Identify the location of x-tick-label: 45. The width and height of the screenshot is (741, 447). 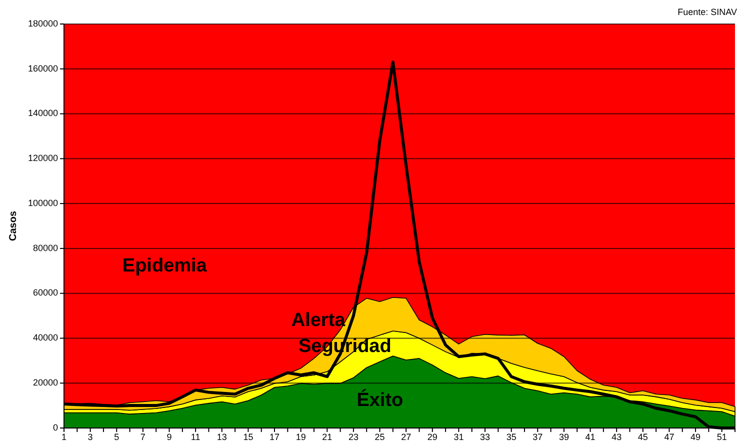
(643, 437).